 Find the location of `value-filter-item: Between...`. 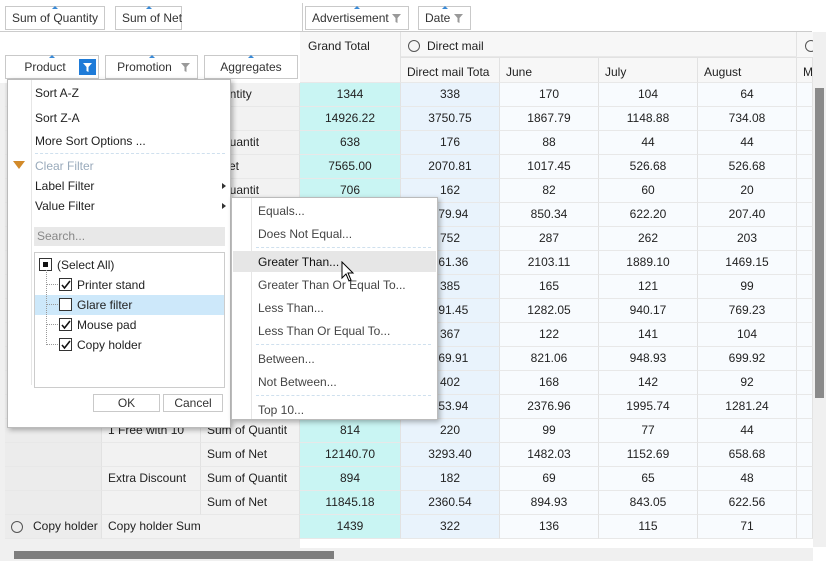

value-filter-item: Between... is located at coordinates (286, 359).